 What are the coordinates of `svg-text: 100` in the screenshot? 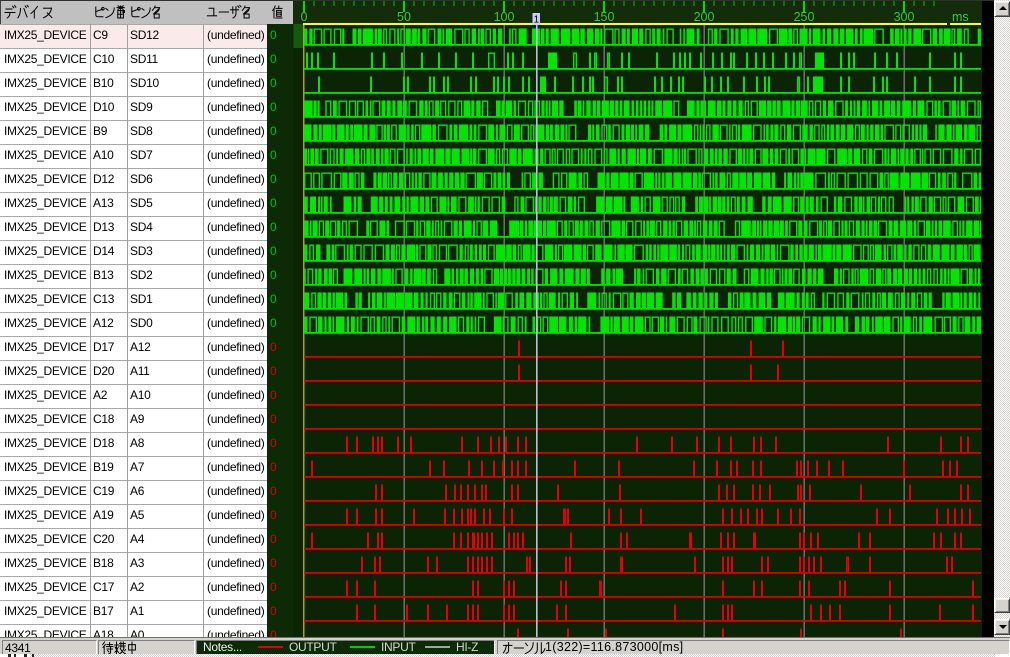 It's located at (504, 17).